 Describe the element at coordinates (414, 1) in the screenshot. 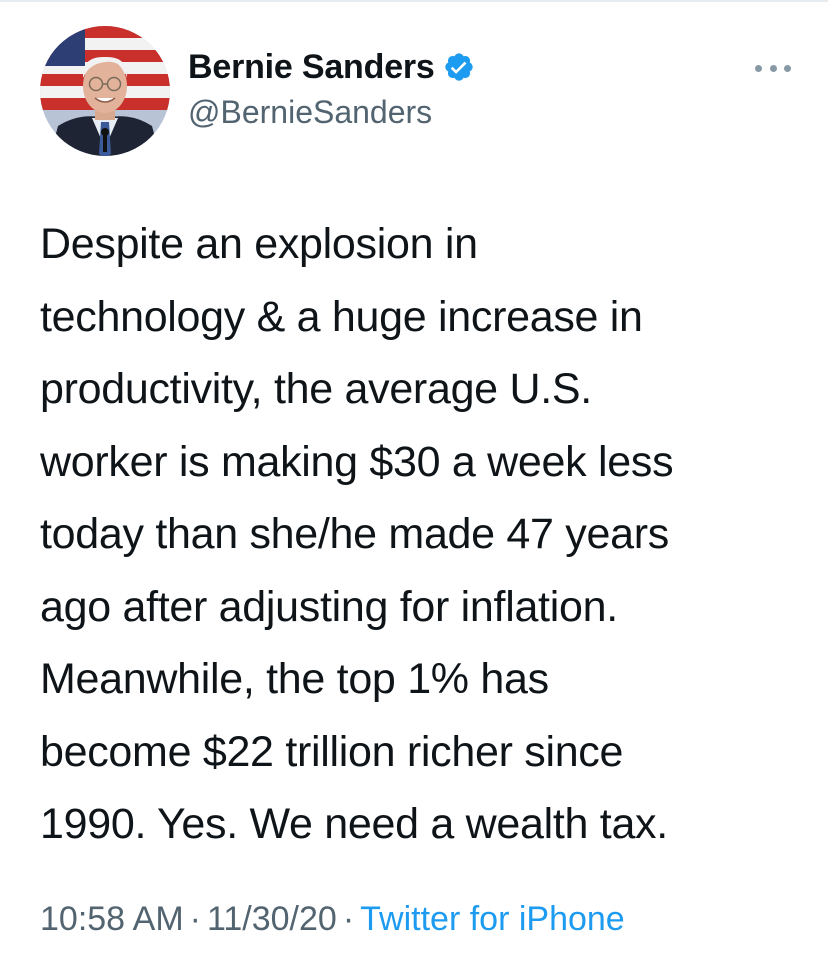

I see `top-divider` at that location.